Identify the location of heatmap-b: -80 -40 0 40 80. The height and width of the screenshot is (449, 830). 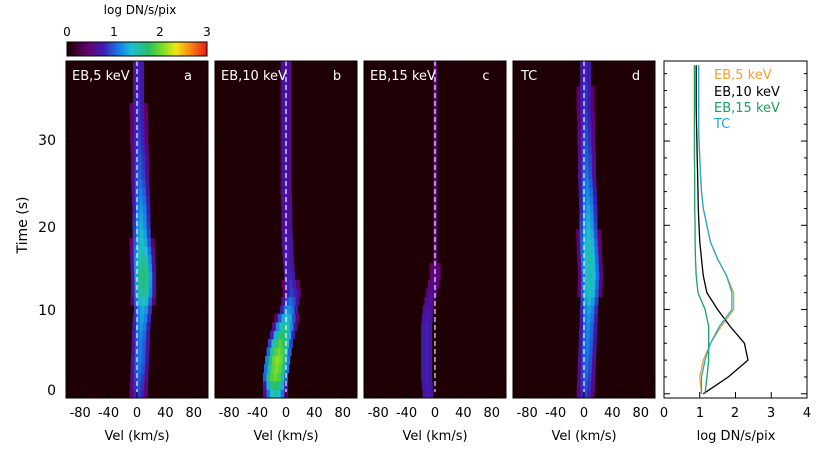
(286, 240).